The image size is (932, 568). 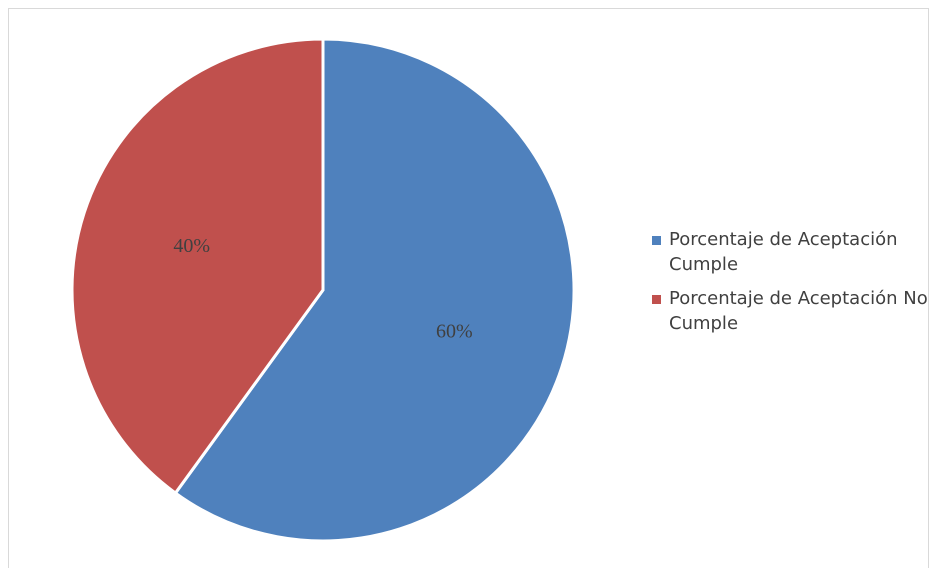 I want to click on legend-swatch-cumple, so click(x=656, y=240).